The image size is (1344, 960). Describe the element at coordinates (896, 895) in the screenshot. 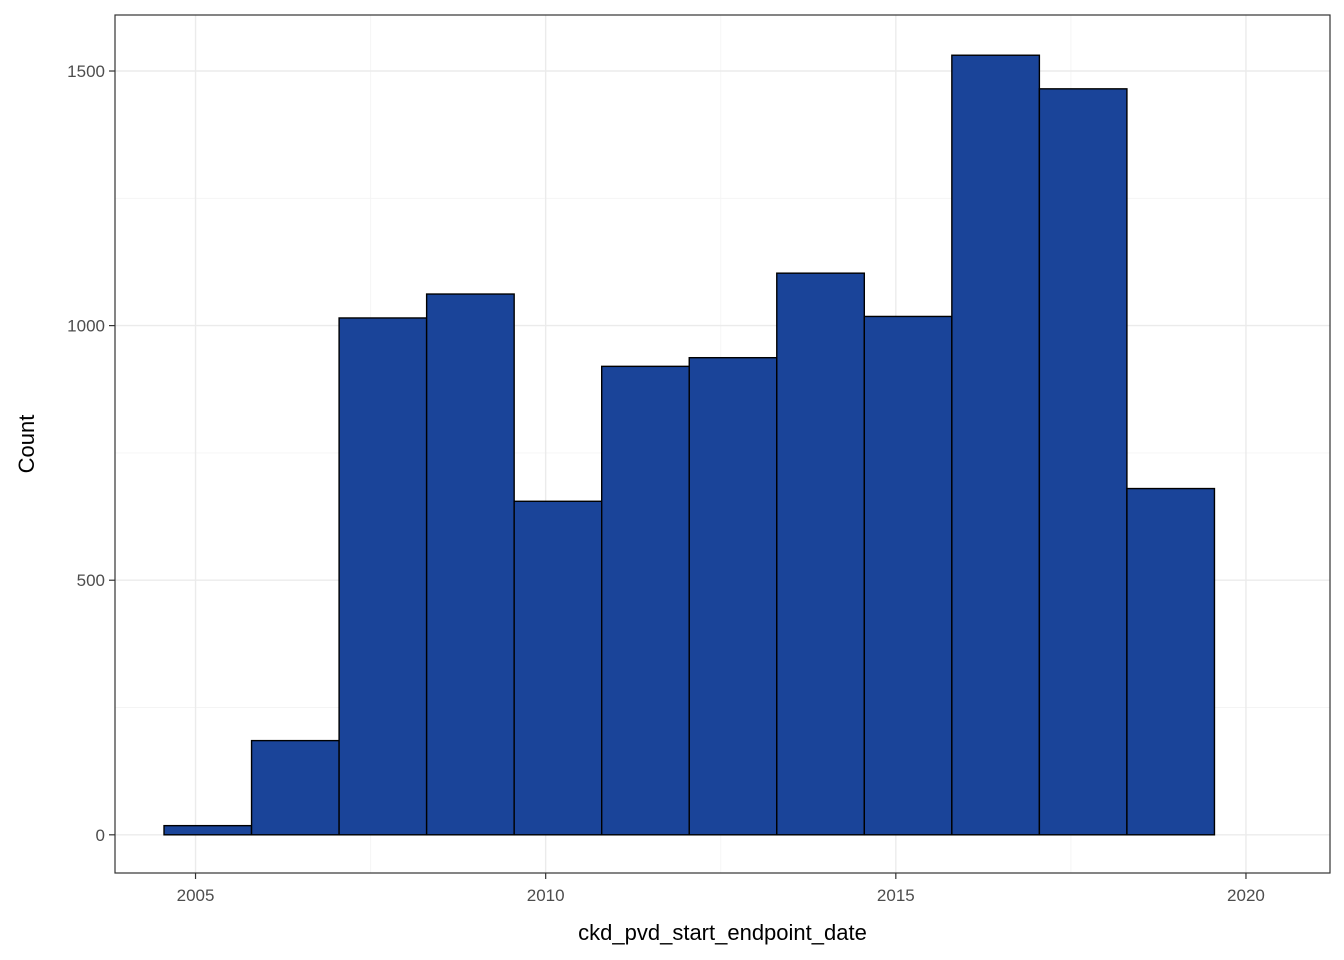

I see `x-tick-label: 2015` at that location.